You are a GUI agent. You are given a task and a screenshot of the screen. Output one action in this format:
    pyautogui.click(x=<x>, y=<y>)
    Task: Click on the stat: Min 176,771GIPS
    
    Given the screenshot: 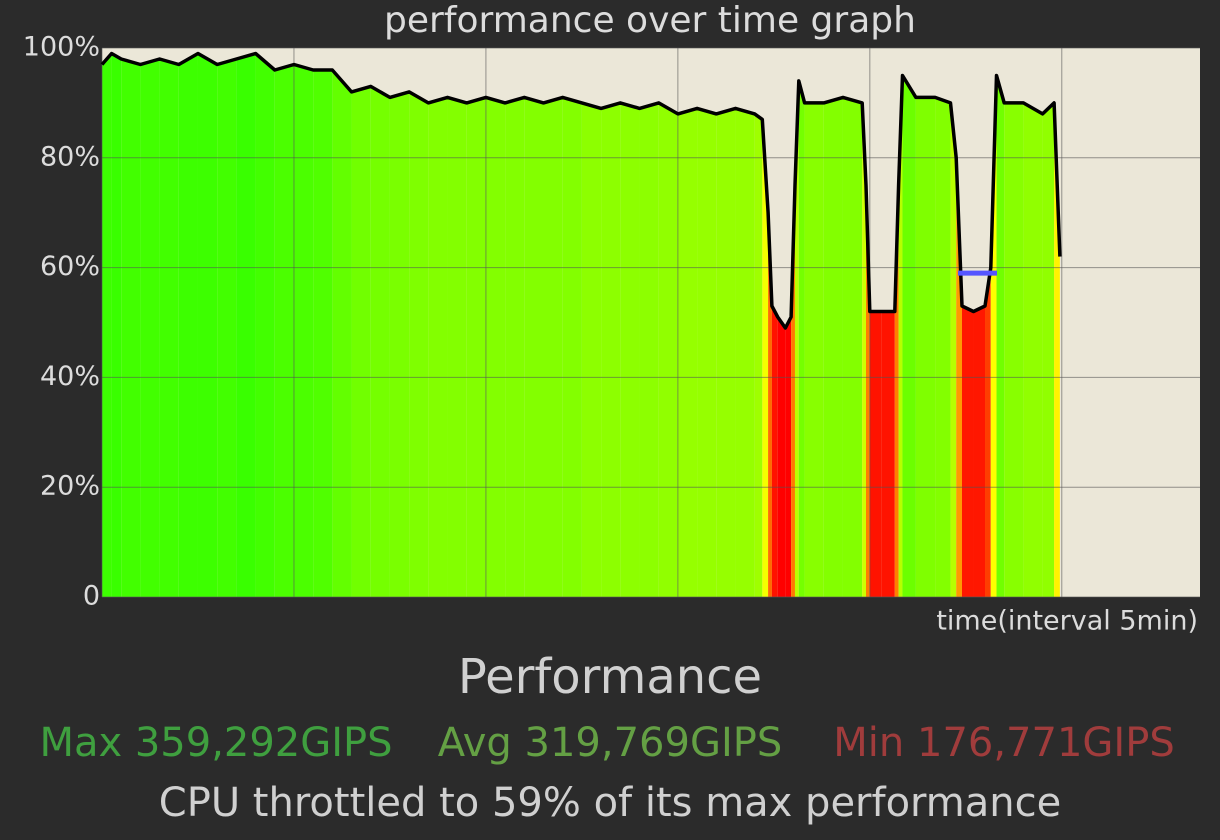 What is the action you would take?
    pyautogui.click(x=1003, y=743)
    